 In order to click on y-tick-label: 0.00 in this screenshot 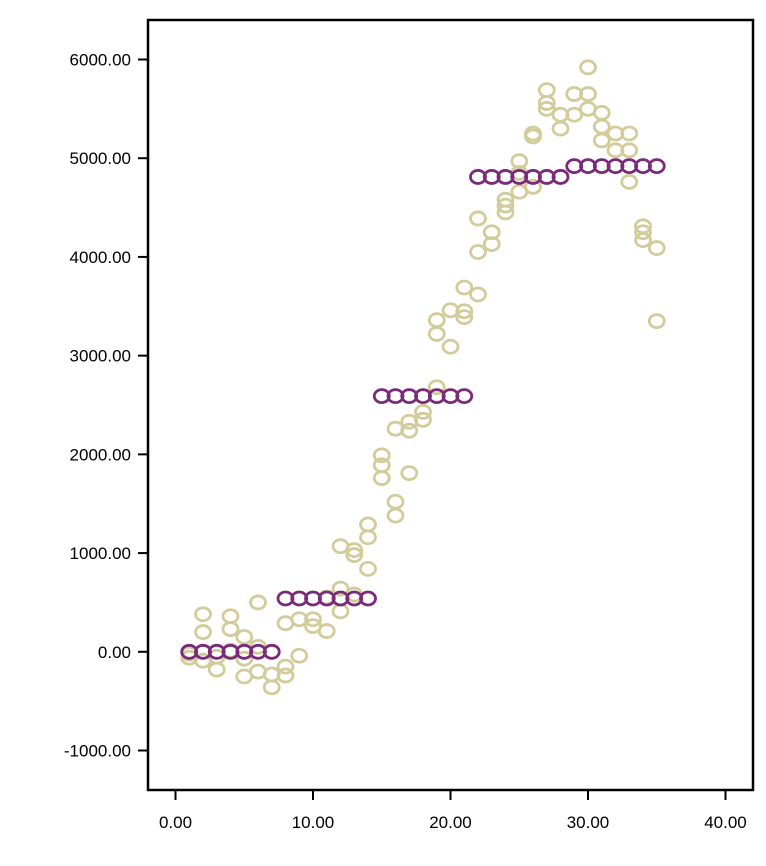, I will do `click(114, 652)`.